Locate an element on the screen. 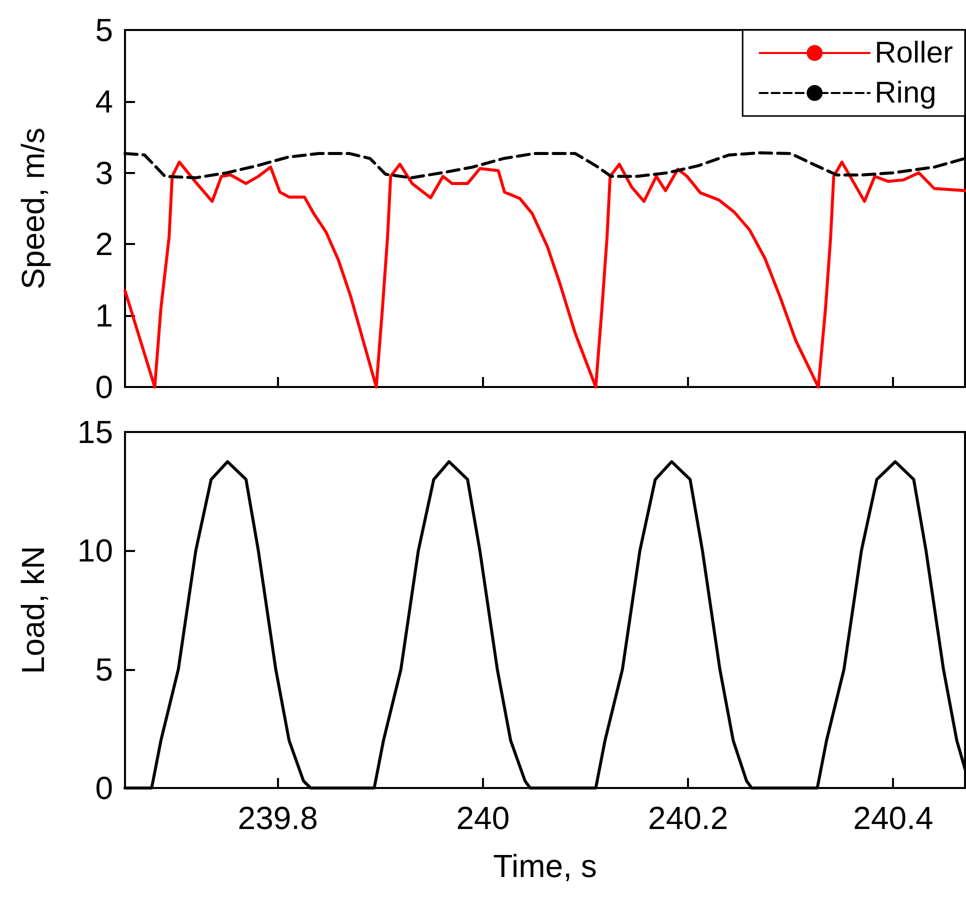  y-tick-label: 3 is located at coordinates (104, 172).